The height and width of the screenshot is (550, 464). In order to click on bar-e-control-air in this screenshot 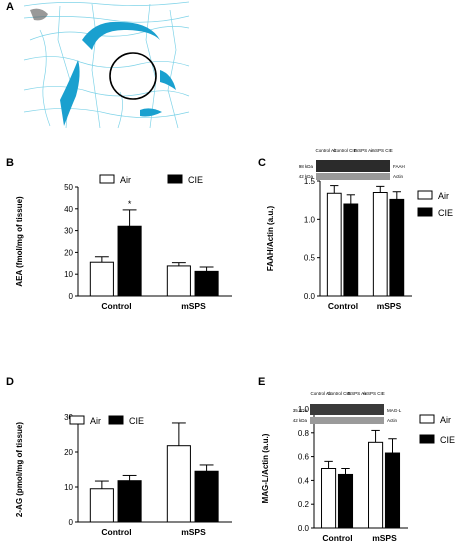, I will do `click(329, 498)`.